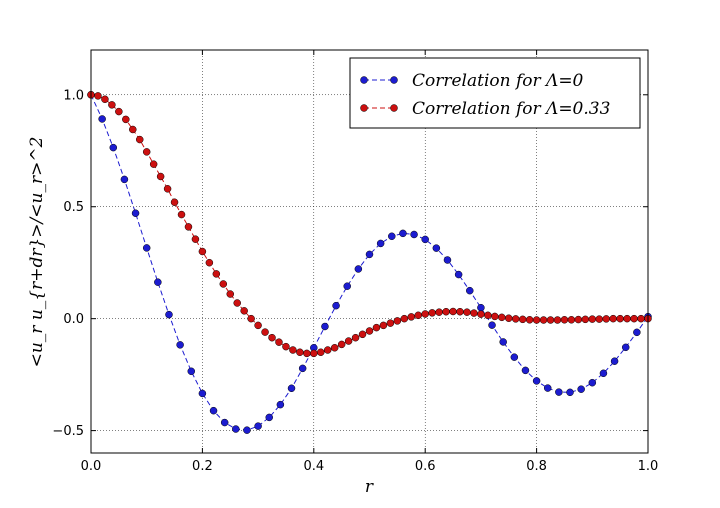 This screenshot has width=720, height=508. What do you see at coordinates (498, 81) in the screenshot?
I see `legend-label: Correlation for Λ=0` at bounding box center [498, 81].